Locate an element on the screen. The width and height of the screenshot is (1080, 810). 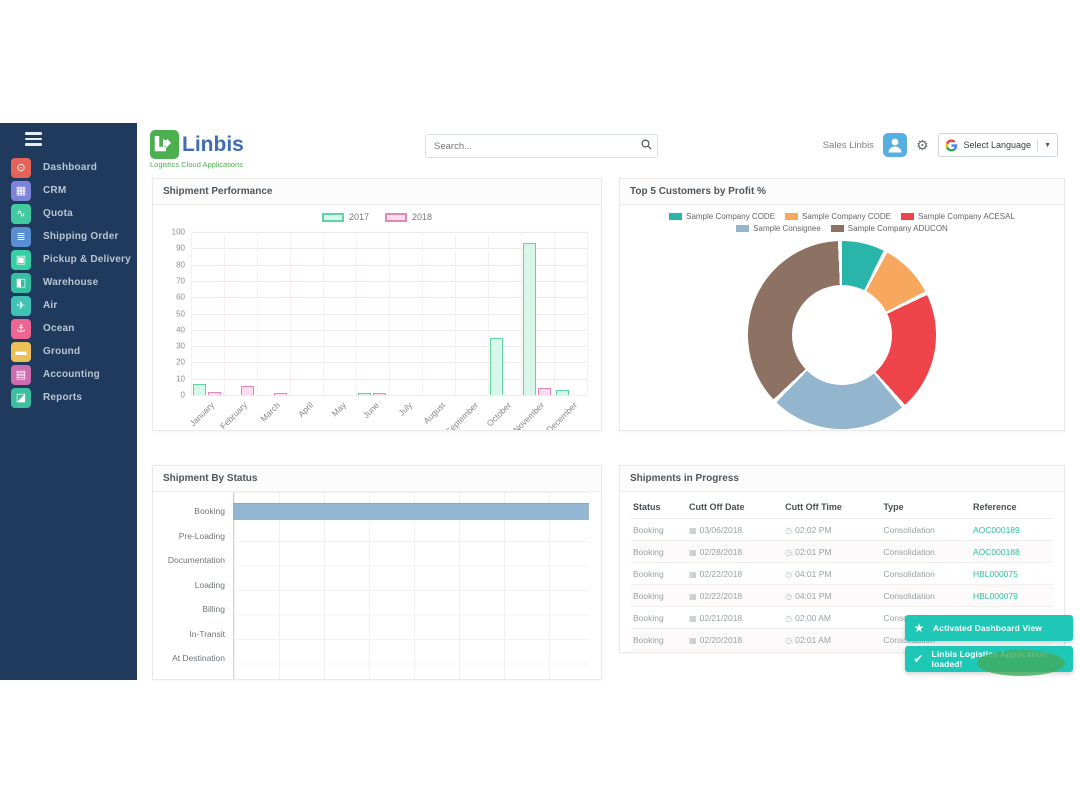
status-label: Documentation is located at coordinates (196, 560).